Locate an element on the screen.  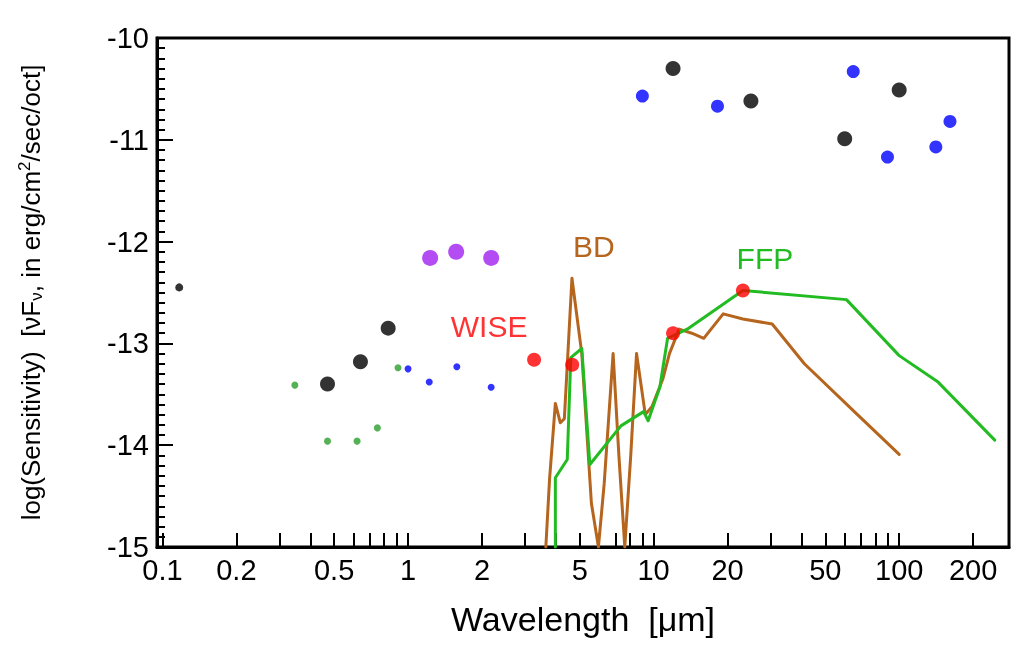
x-tick-label: 10 is located at coordinates (653, 569).